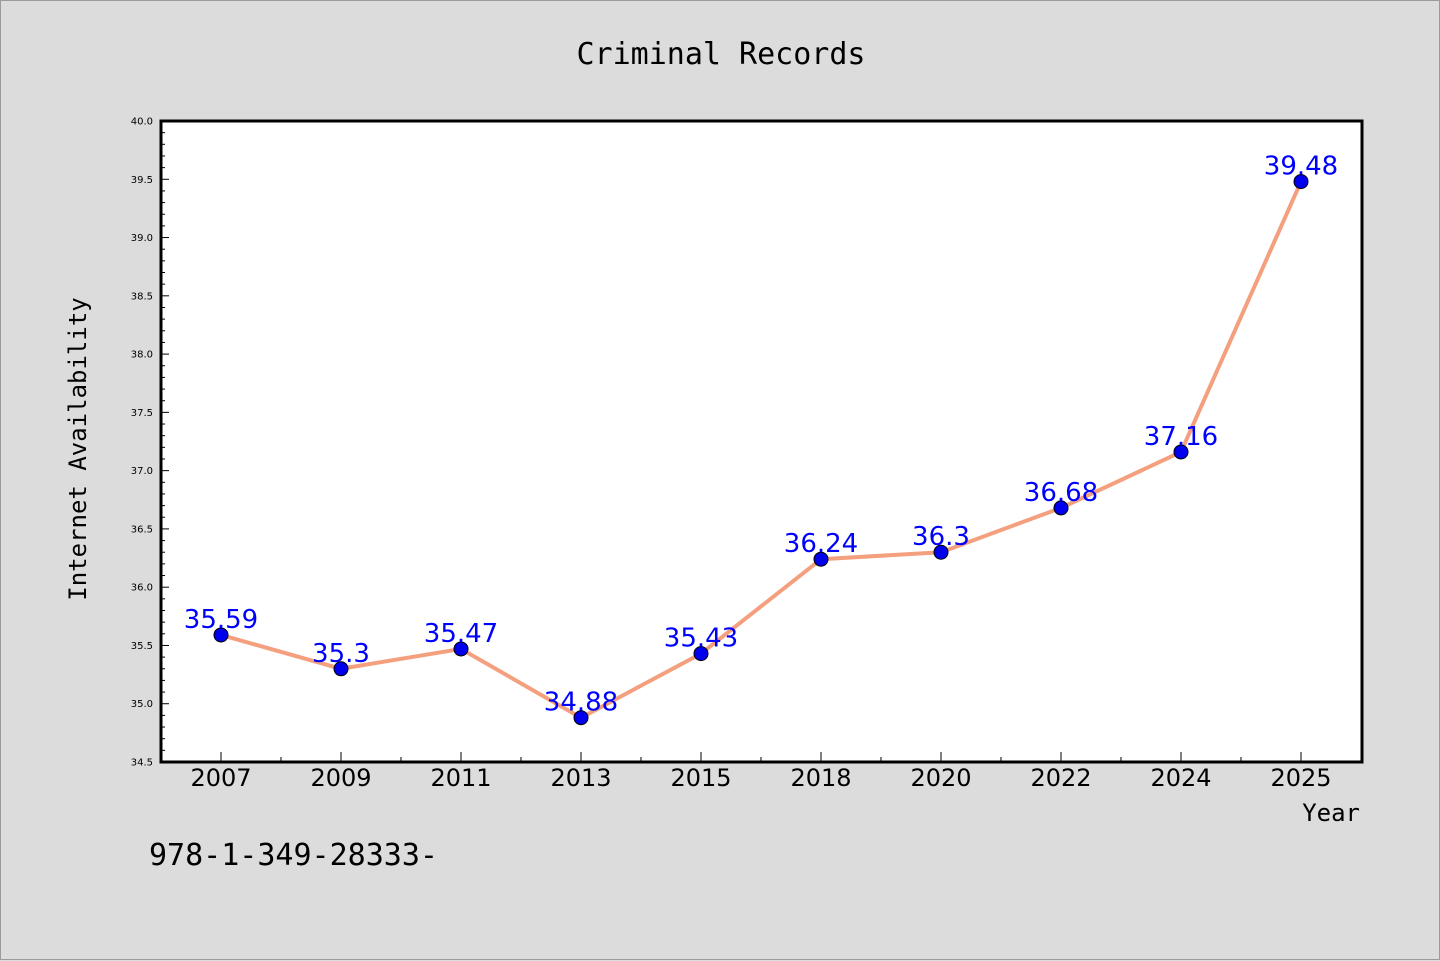 Image resolution: width=1440 pixels, height=961 pixels. What do you see at coordinates (821, 544) in the screenshot?
I see `data-label: 36.24` at bounding box center [821, 544].